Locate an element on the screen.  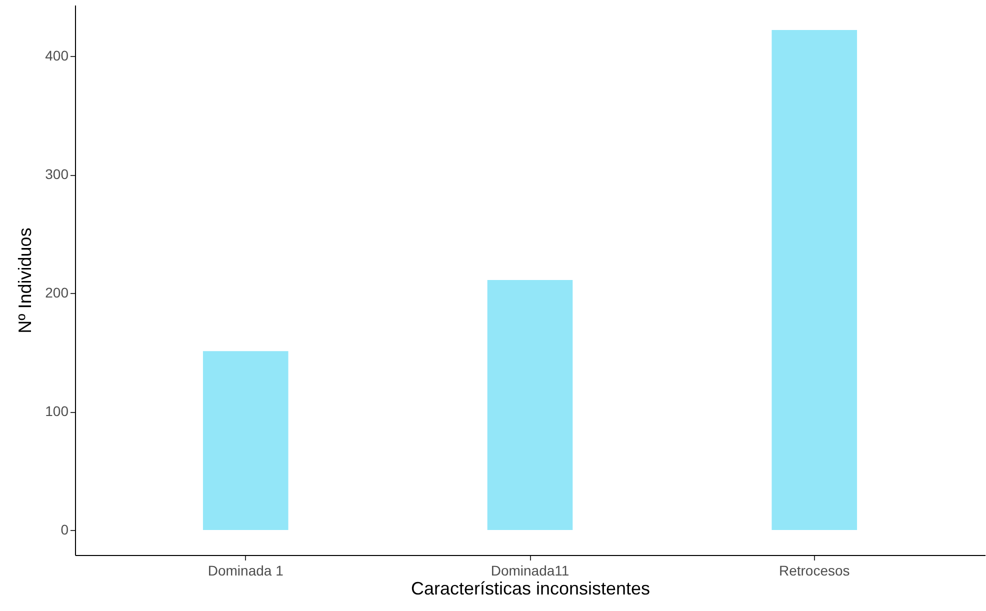
y-tick-label: 300 is located at coordinates (57, 174).